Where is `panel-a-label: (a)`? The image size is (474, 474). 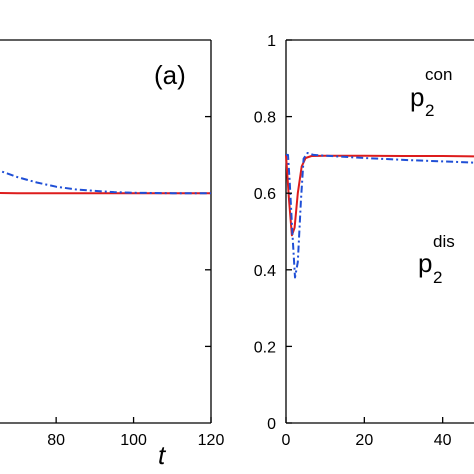
panel-a-label: (a) is located at coordinates (170, 75).